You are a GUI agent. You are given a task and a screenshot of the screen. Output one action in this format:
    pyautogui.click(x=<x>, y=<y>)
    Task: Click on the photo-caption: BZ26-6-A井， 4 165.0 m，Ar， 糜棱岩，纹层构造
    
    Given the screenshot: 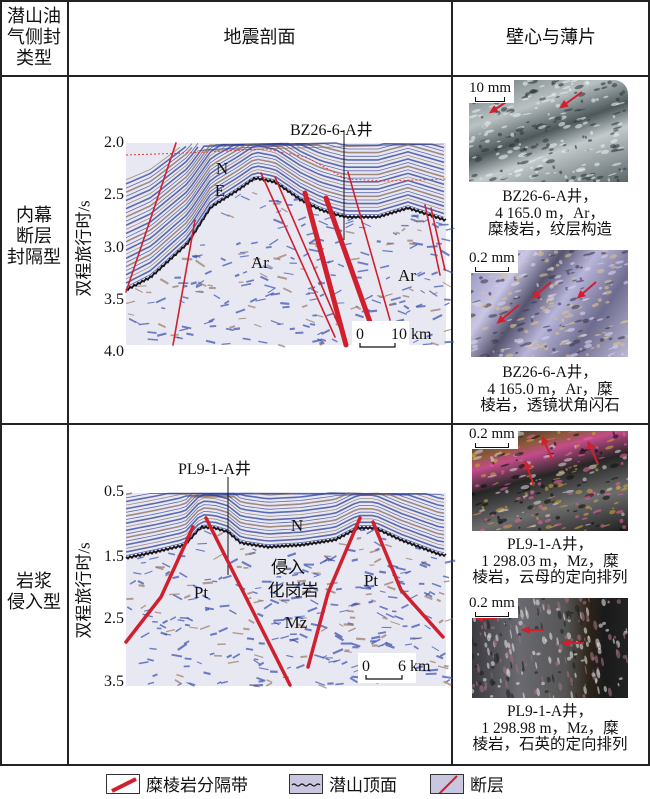 What is the action you would take?
    pyautogui.click(x=550, y=213)
    